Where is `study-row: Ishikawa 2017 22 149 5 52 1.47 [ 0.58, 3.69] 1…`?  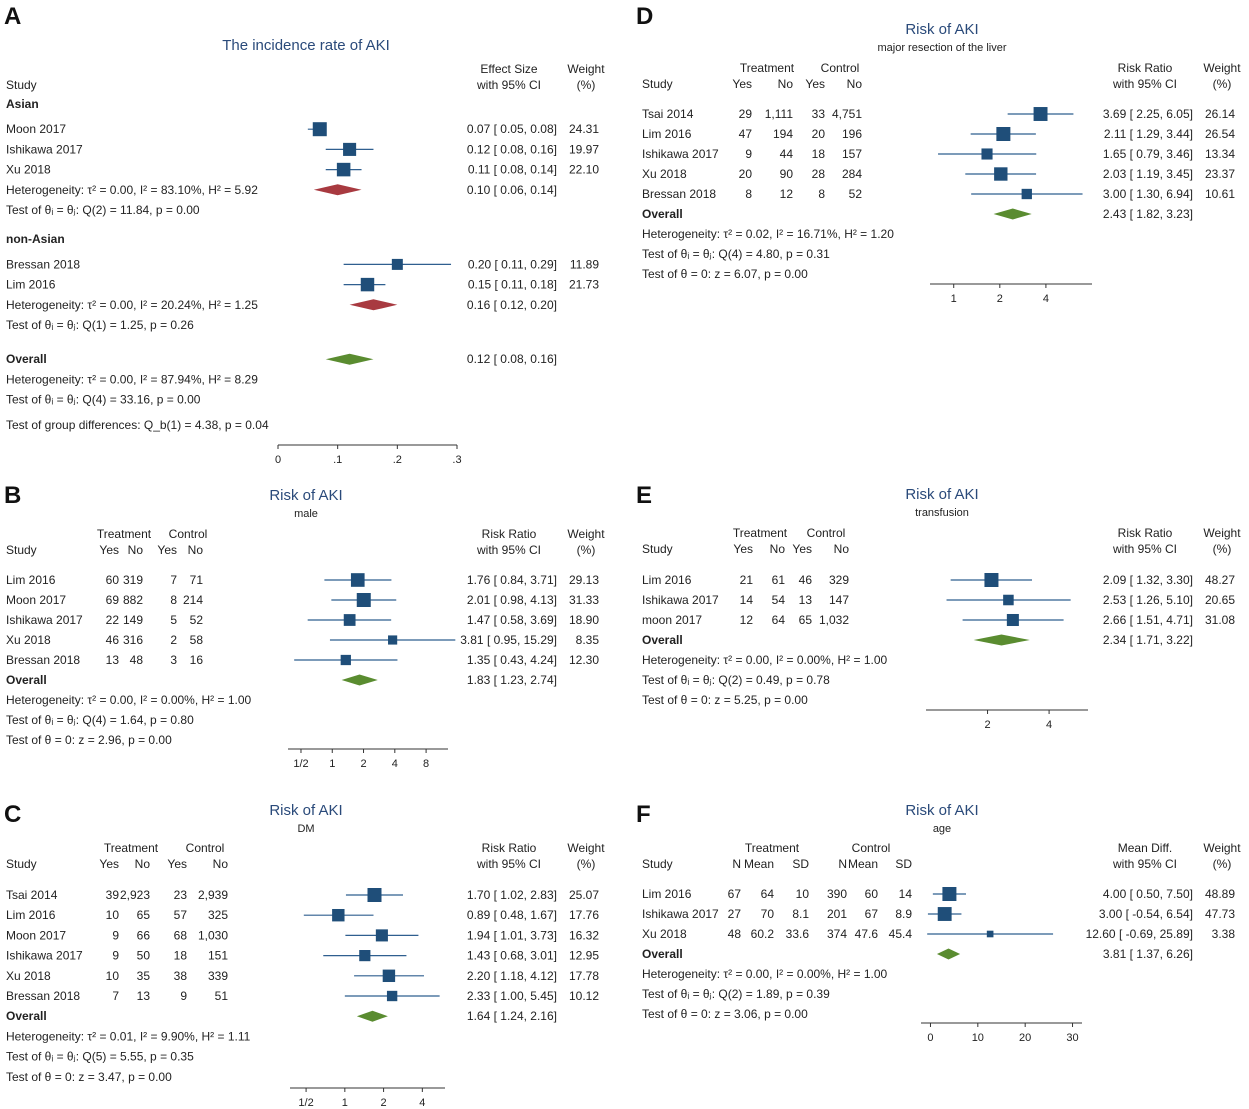 study-row: Ishikawa 2017 22 149 5 52 1.47 [ 0.58, 3.69] 1… is located at coordinates (302, 620).